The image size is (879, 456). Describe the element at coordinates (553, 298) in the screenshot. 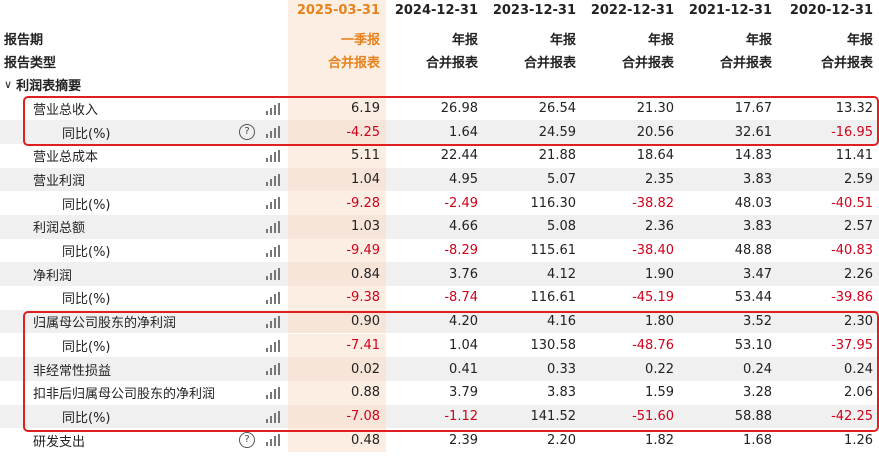

I see `value-cell: 116.61` at that location.